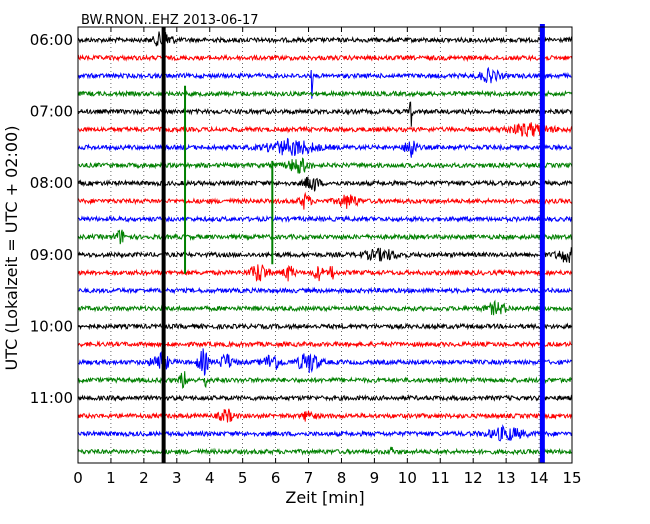 This screenshot has height=524, width=650. I want to click on y-tick-label: 06:00, so click(51, 40).